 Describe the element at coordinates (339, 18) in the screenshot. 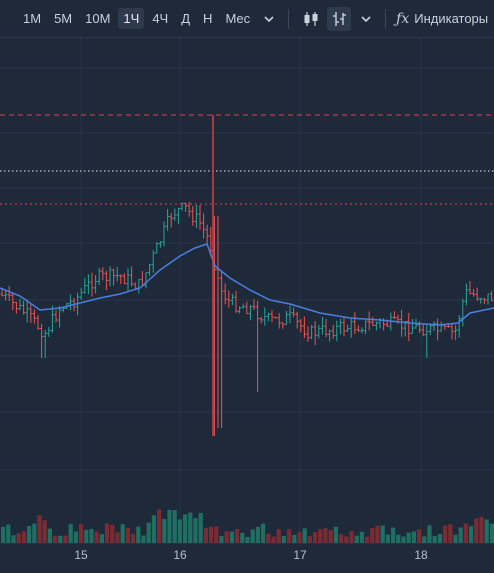

I see `bars-icon` at that location.